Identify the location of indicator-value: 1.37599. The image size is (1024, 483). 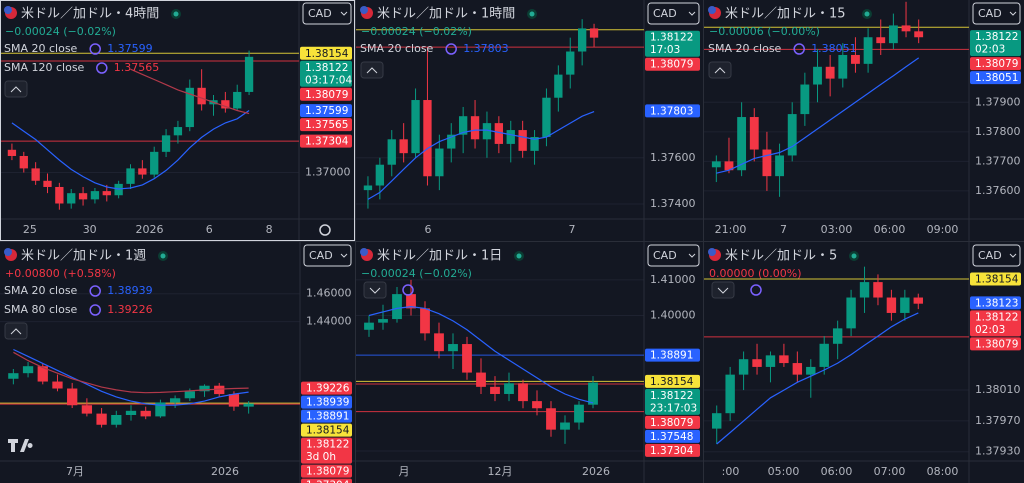
(130, 48).